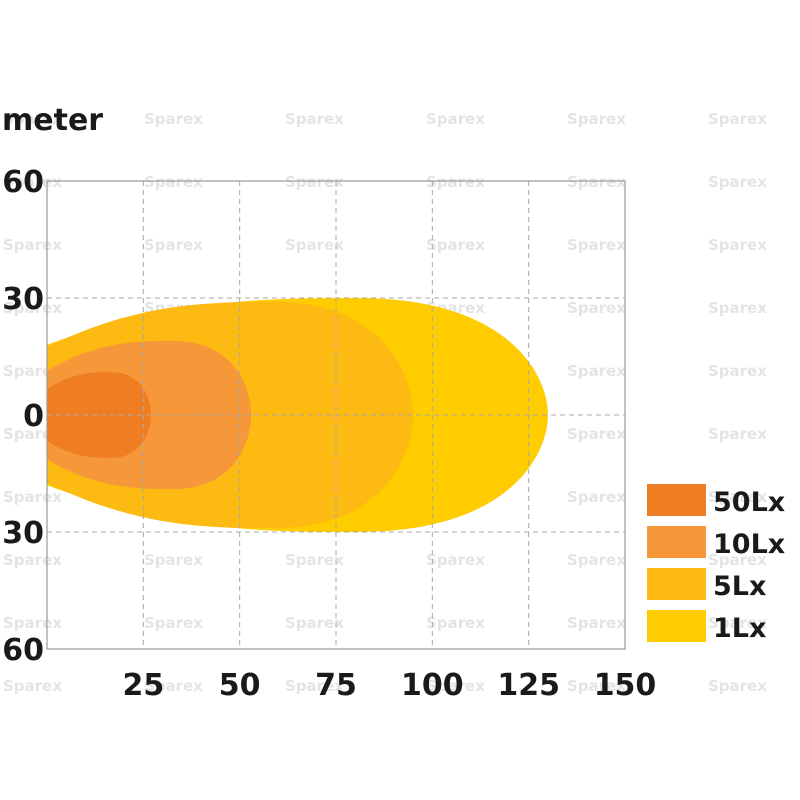  Describe the element at coordinates (676, 584) in the screenshot. I see `legend-swatch-5lx` at that location.